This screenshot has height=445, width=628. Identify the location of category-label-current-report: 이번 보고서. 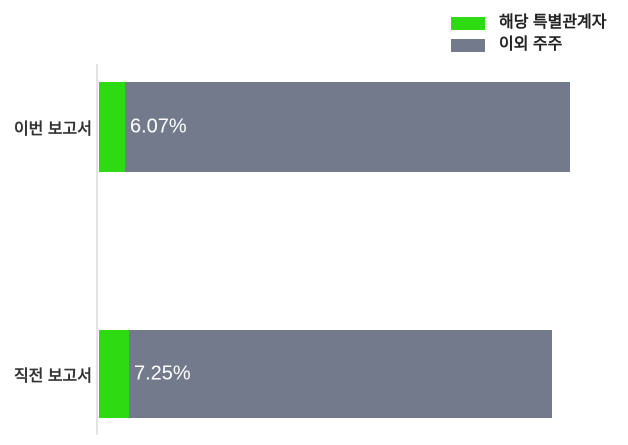
(52, 129).